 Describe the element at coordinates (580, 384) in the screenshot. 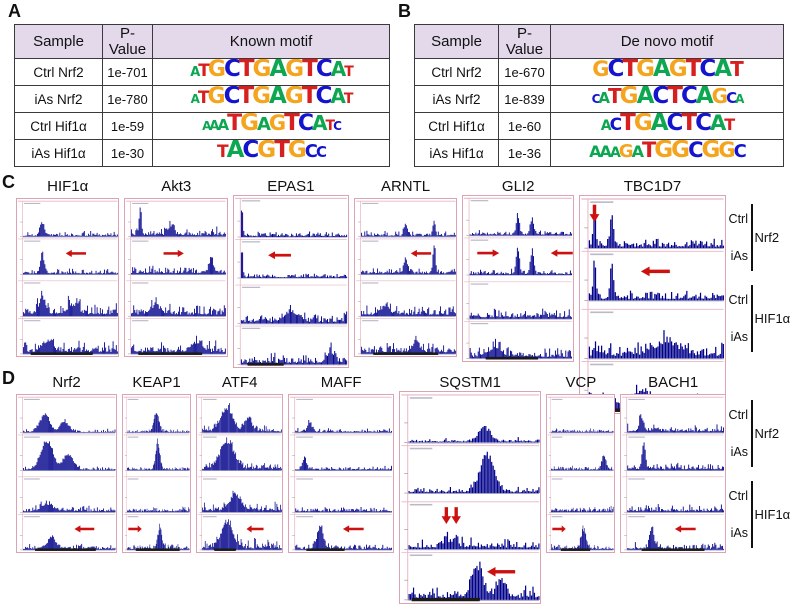

I see `gene-title-vcp: VCP` at that location.